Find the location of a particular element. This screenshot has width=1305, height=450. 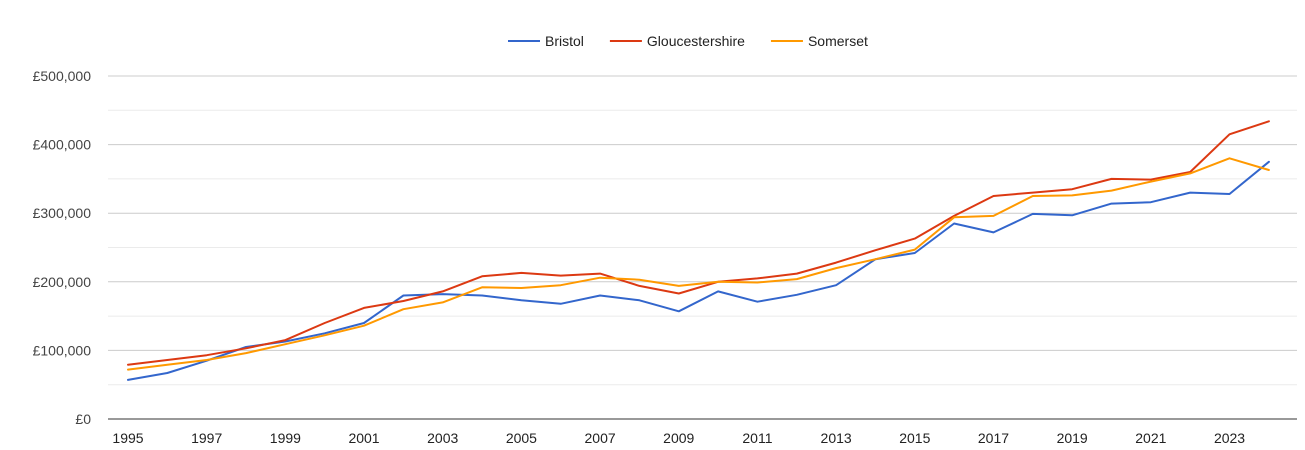

legend: Bristol Gloucestershire Somerset is located at coordinates (688, 41).